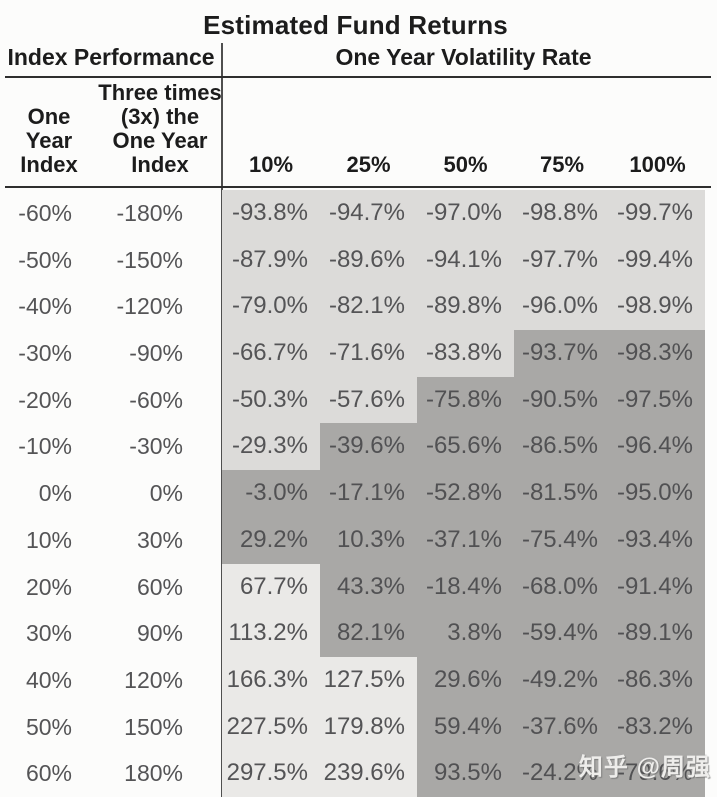  I want to click on fund-return-cell: -81.5%, so click(562, 493).